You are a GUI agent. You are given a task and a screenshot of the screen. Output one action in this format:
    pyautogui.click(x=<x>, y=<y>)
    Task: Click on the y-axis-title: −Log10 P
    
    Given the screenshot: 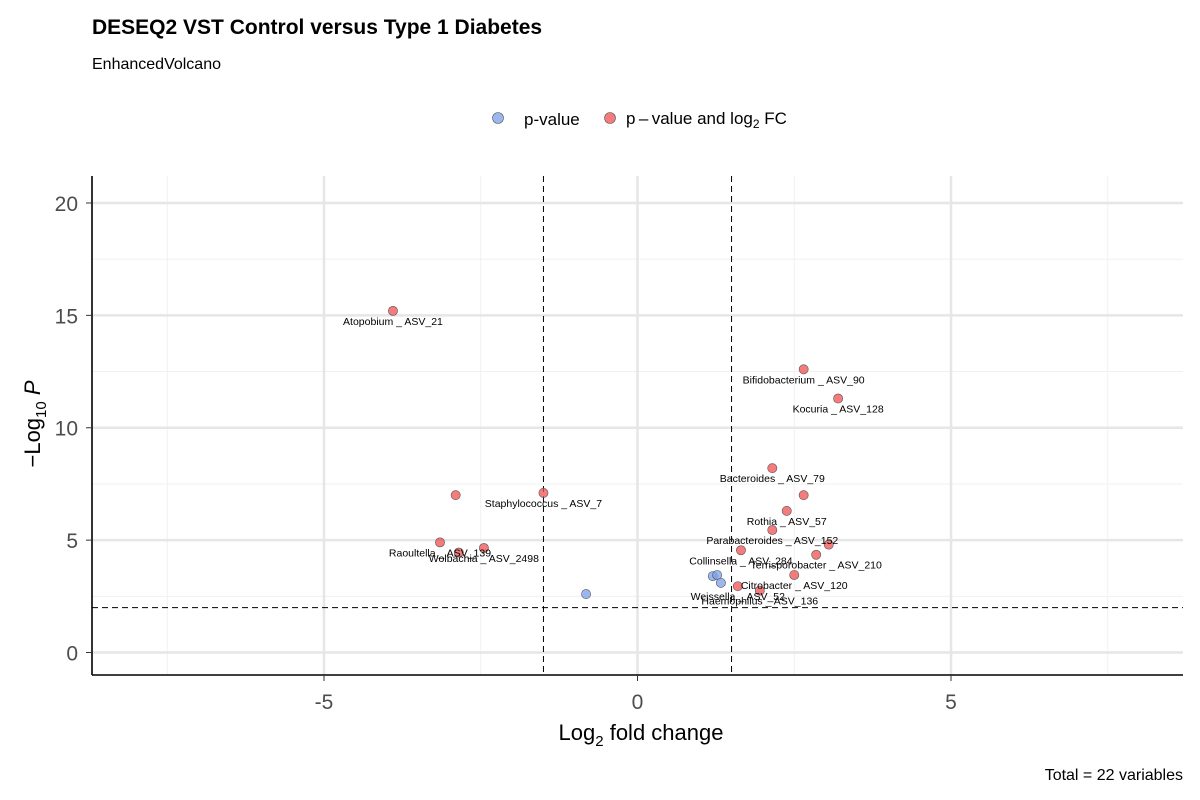 What is the action you would take?
    pyautogui.click(x=35, y=423)
    